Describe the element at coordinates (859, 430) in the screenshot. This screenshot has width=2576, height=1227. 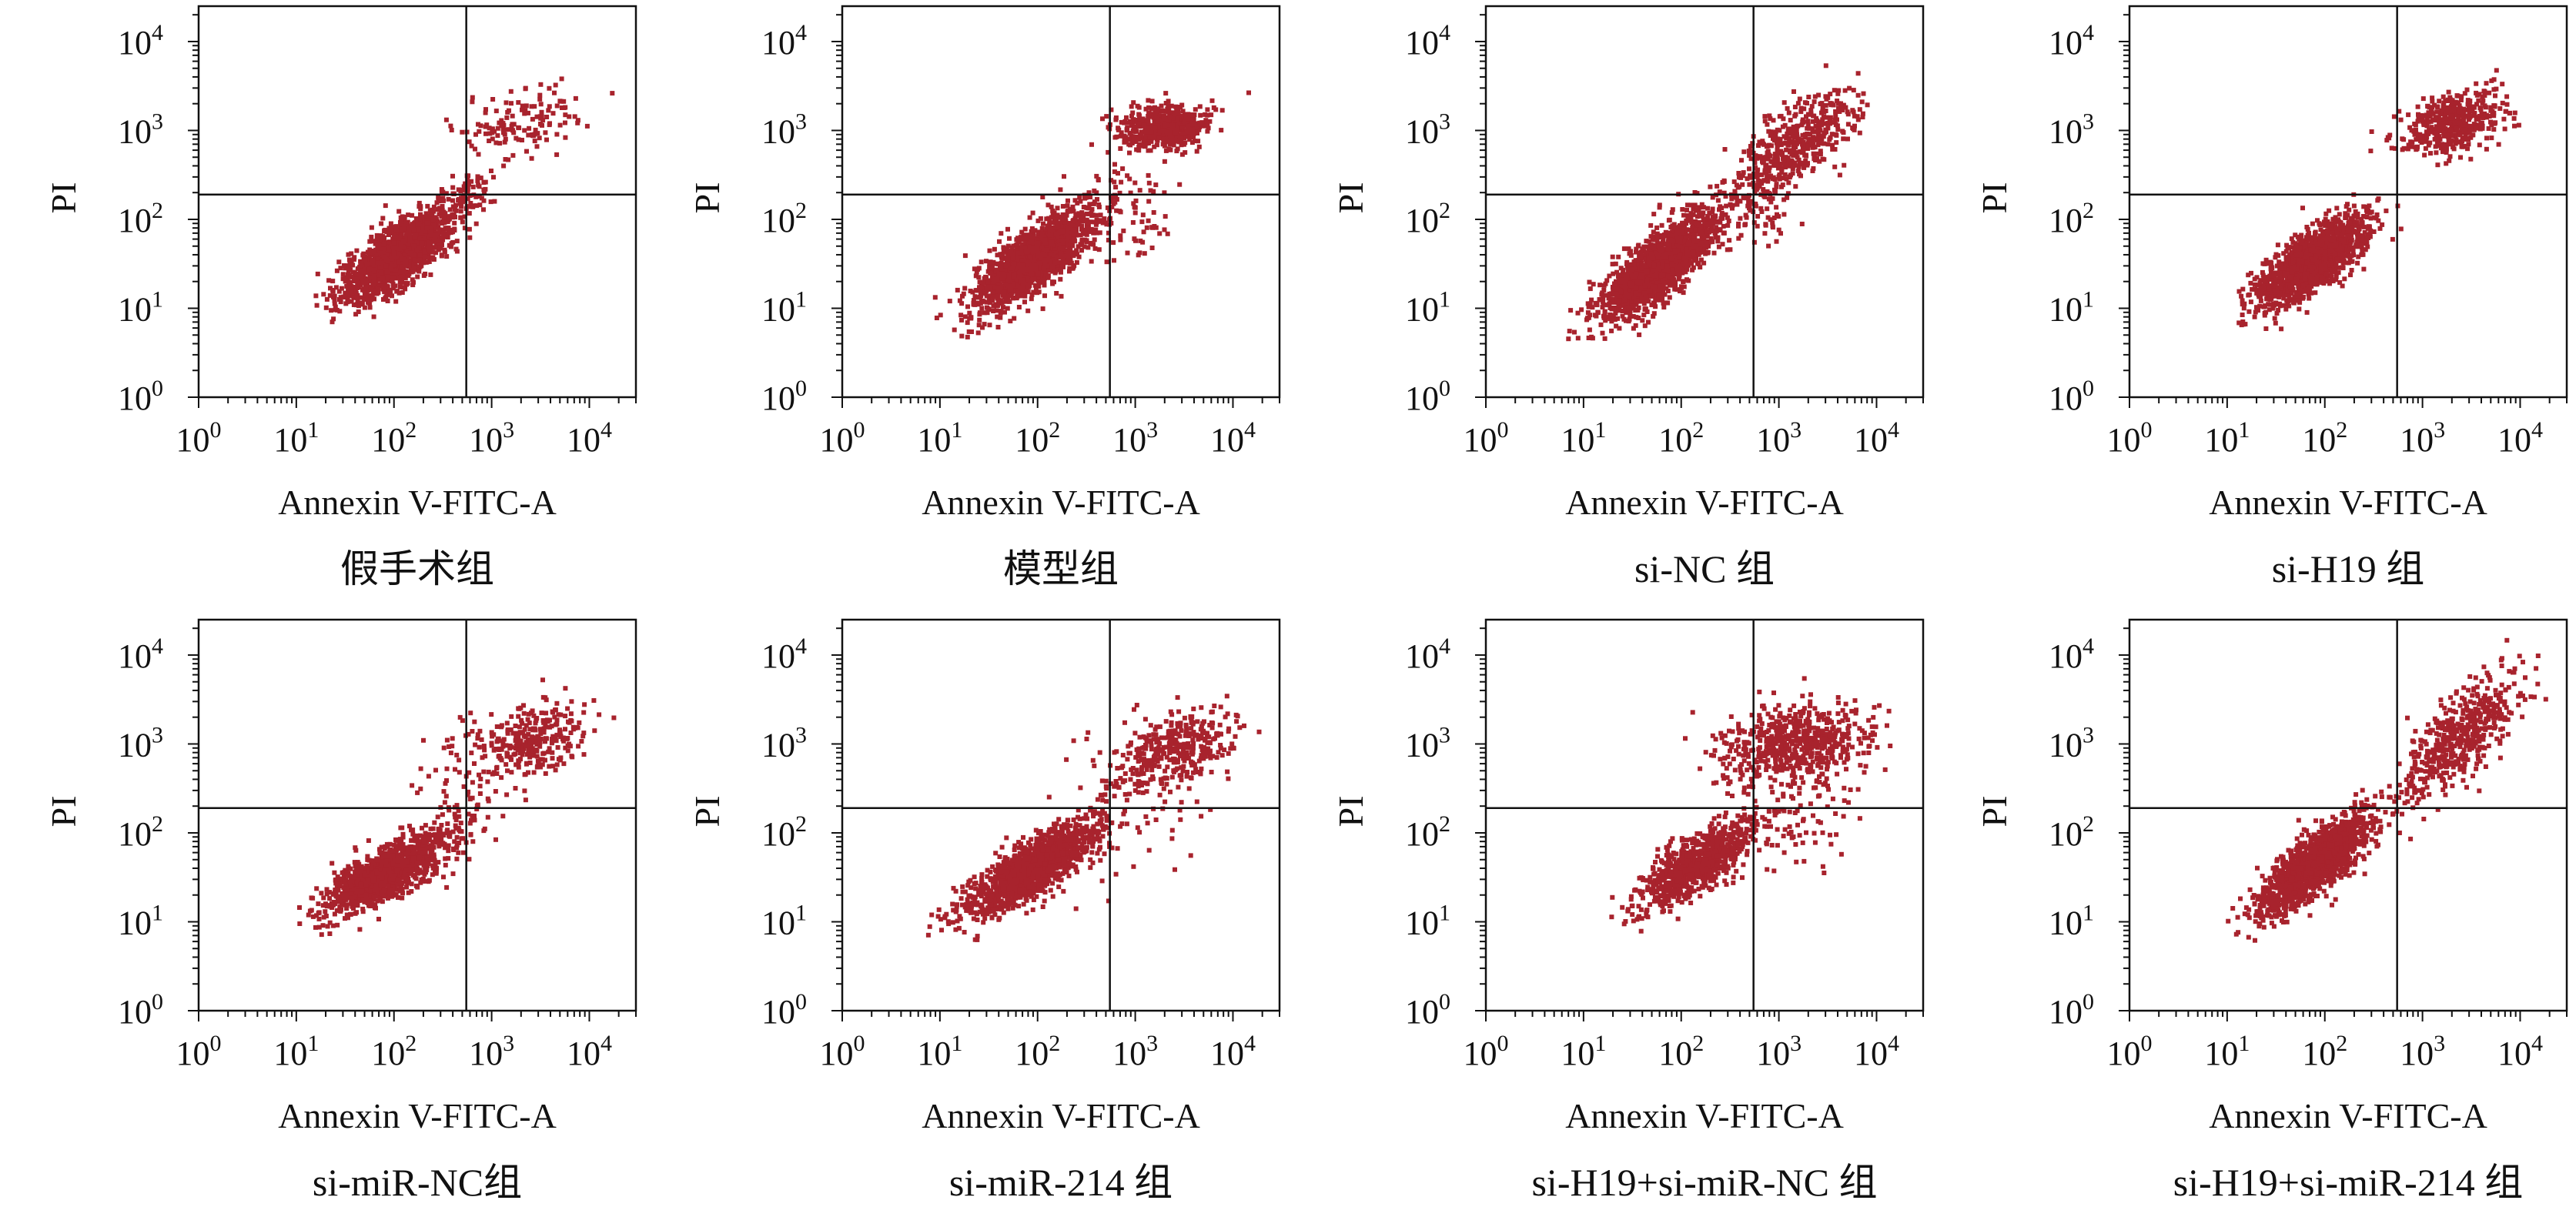
I see `x-tick-exponent: 0` at that location.